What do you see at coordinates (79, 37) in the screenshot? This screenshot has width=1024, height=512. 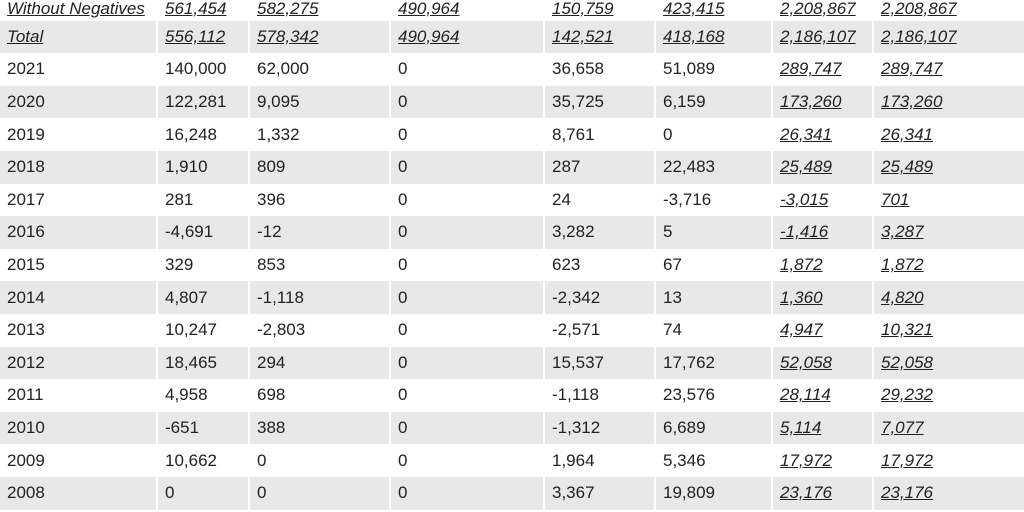 I see `row-label: Total` at bounding box center [79, 37].